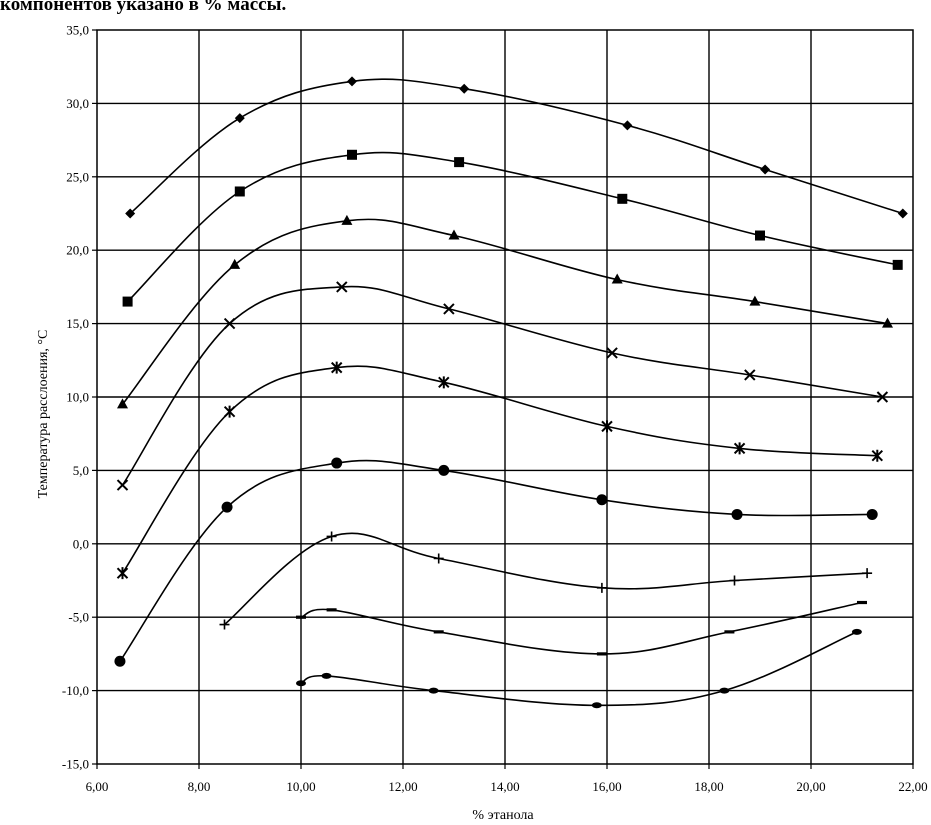  Describe the element at coordinates (77, 176) in the screenshot. I see `y-tick-label: 25,0` at that location.